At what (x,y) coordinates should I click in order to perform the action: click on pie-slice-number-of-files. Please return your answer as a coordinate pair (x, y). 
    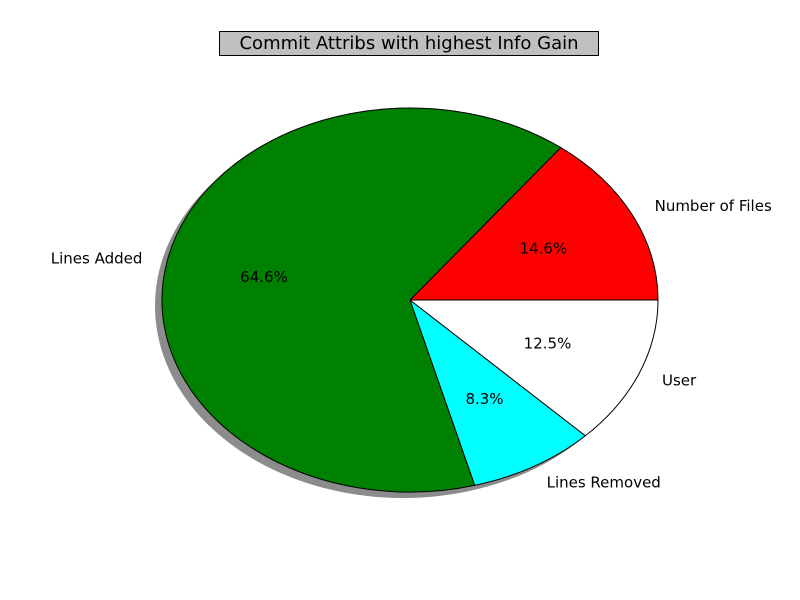
    Looking at the image, I should click on (534, 224).